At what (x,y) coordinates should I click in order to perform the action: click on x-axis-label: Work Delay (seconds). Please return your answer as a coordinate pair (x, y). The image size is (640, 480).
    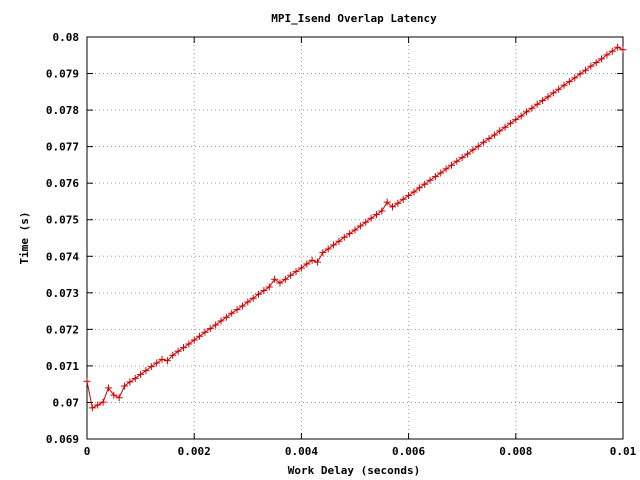
    Looking at the image, I should click on (354, 470).